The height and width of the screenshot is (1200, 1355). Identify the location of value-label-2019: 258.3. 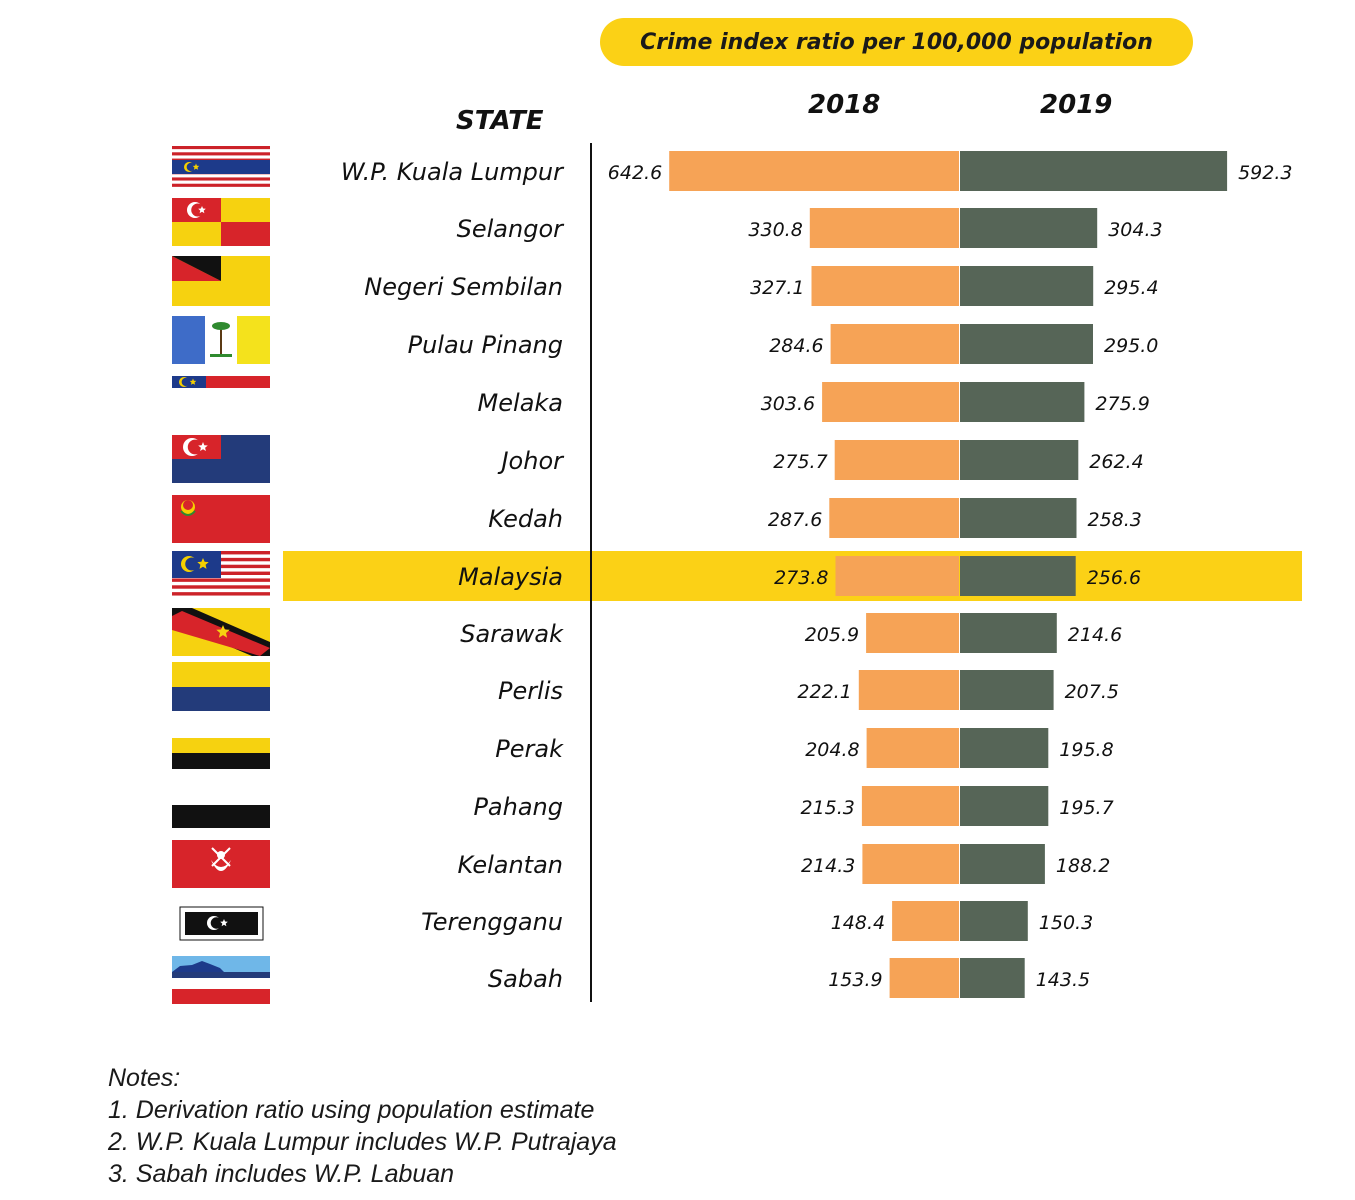
(1115, 520).